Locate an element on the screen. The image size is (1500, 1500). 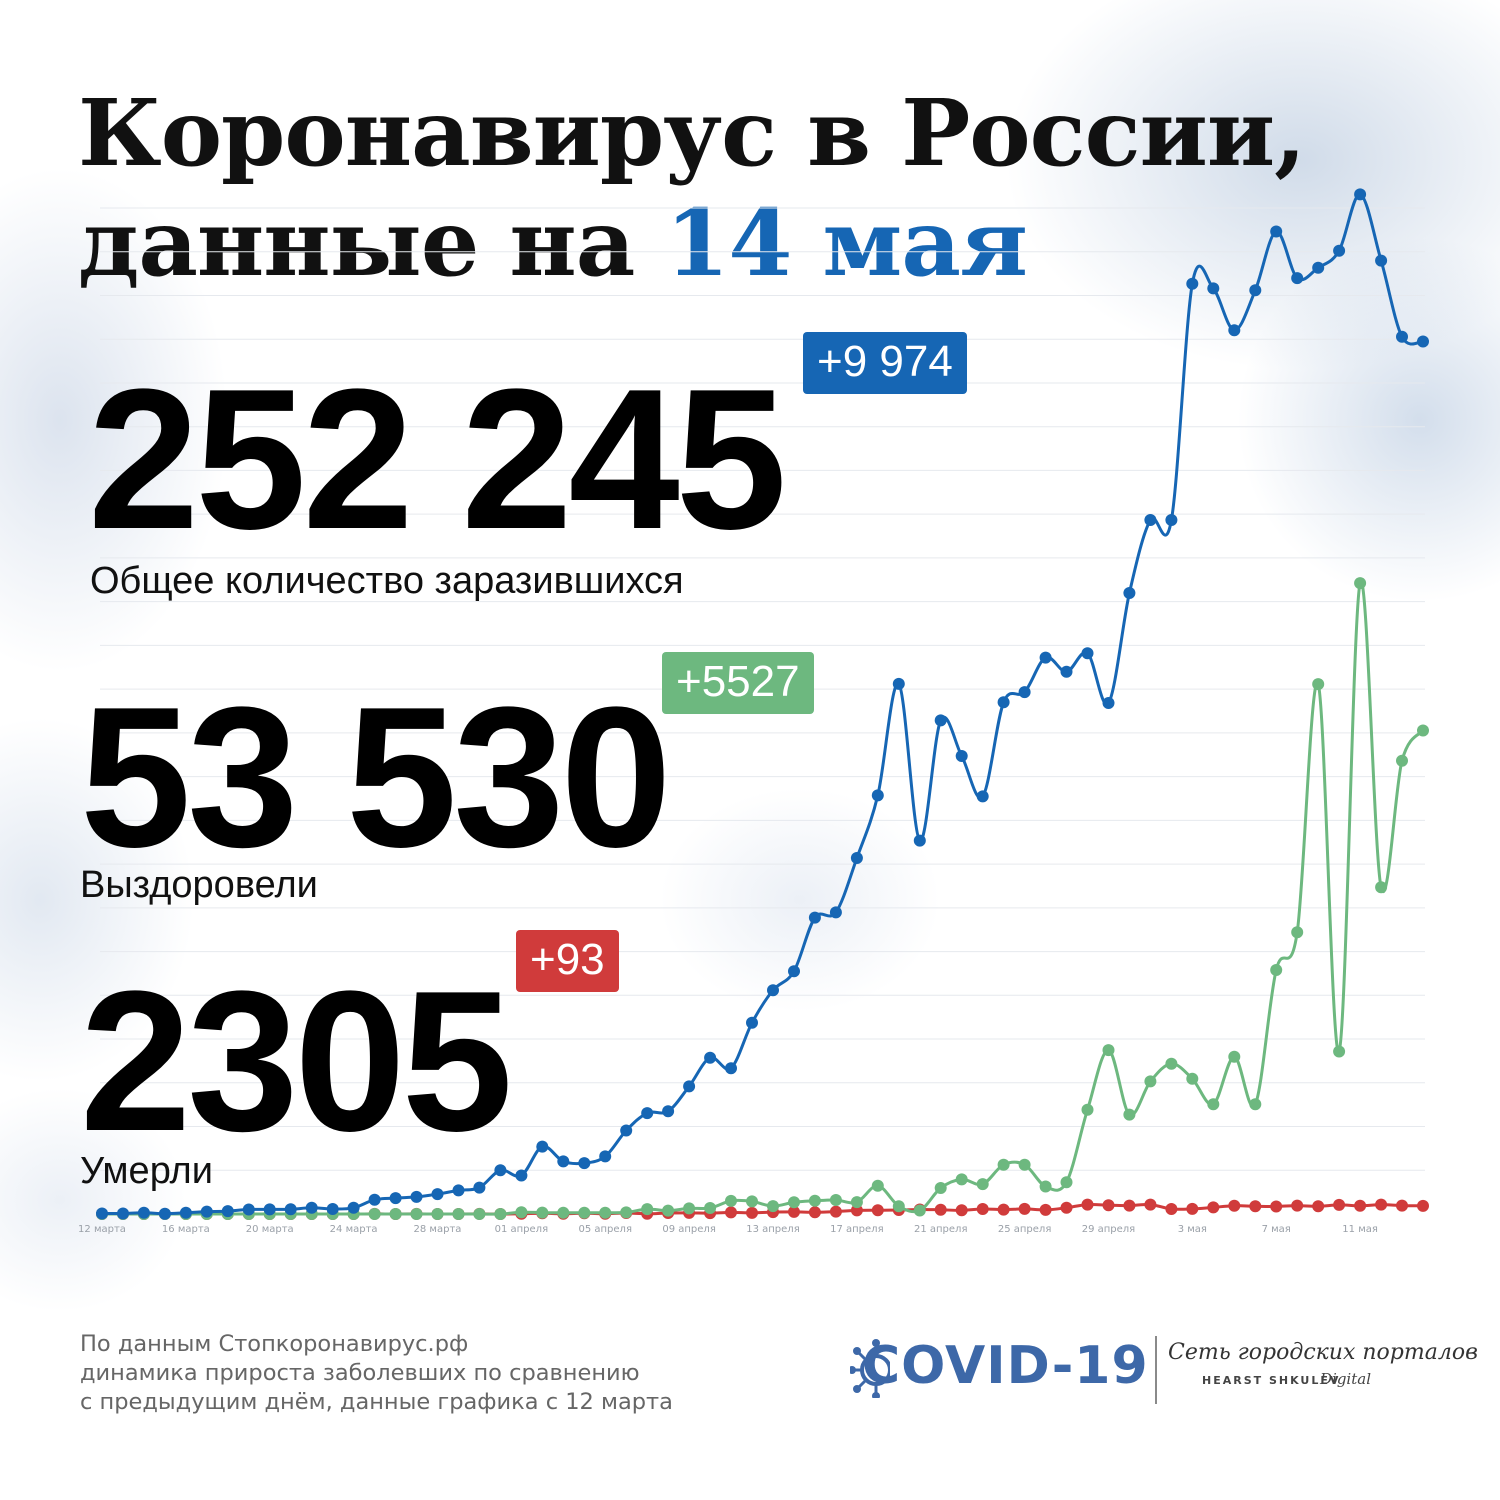
x-tick-label: 09 апреля is located at coordinates (688, 1229).